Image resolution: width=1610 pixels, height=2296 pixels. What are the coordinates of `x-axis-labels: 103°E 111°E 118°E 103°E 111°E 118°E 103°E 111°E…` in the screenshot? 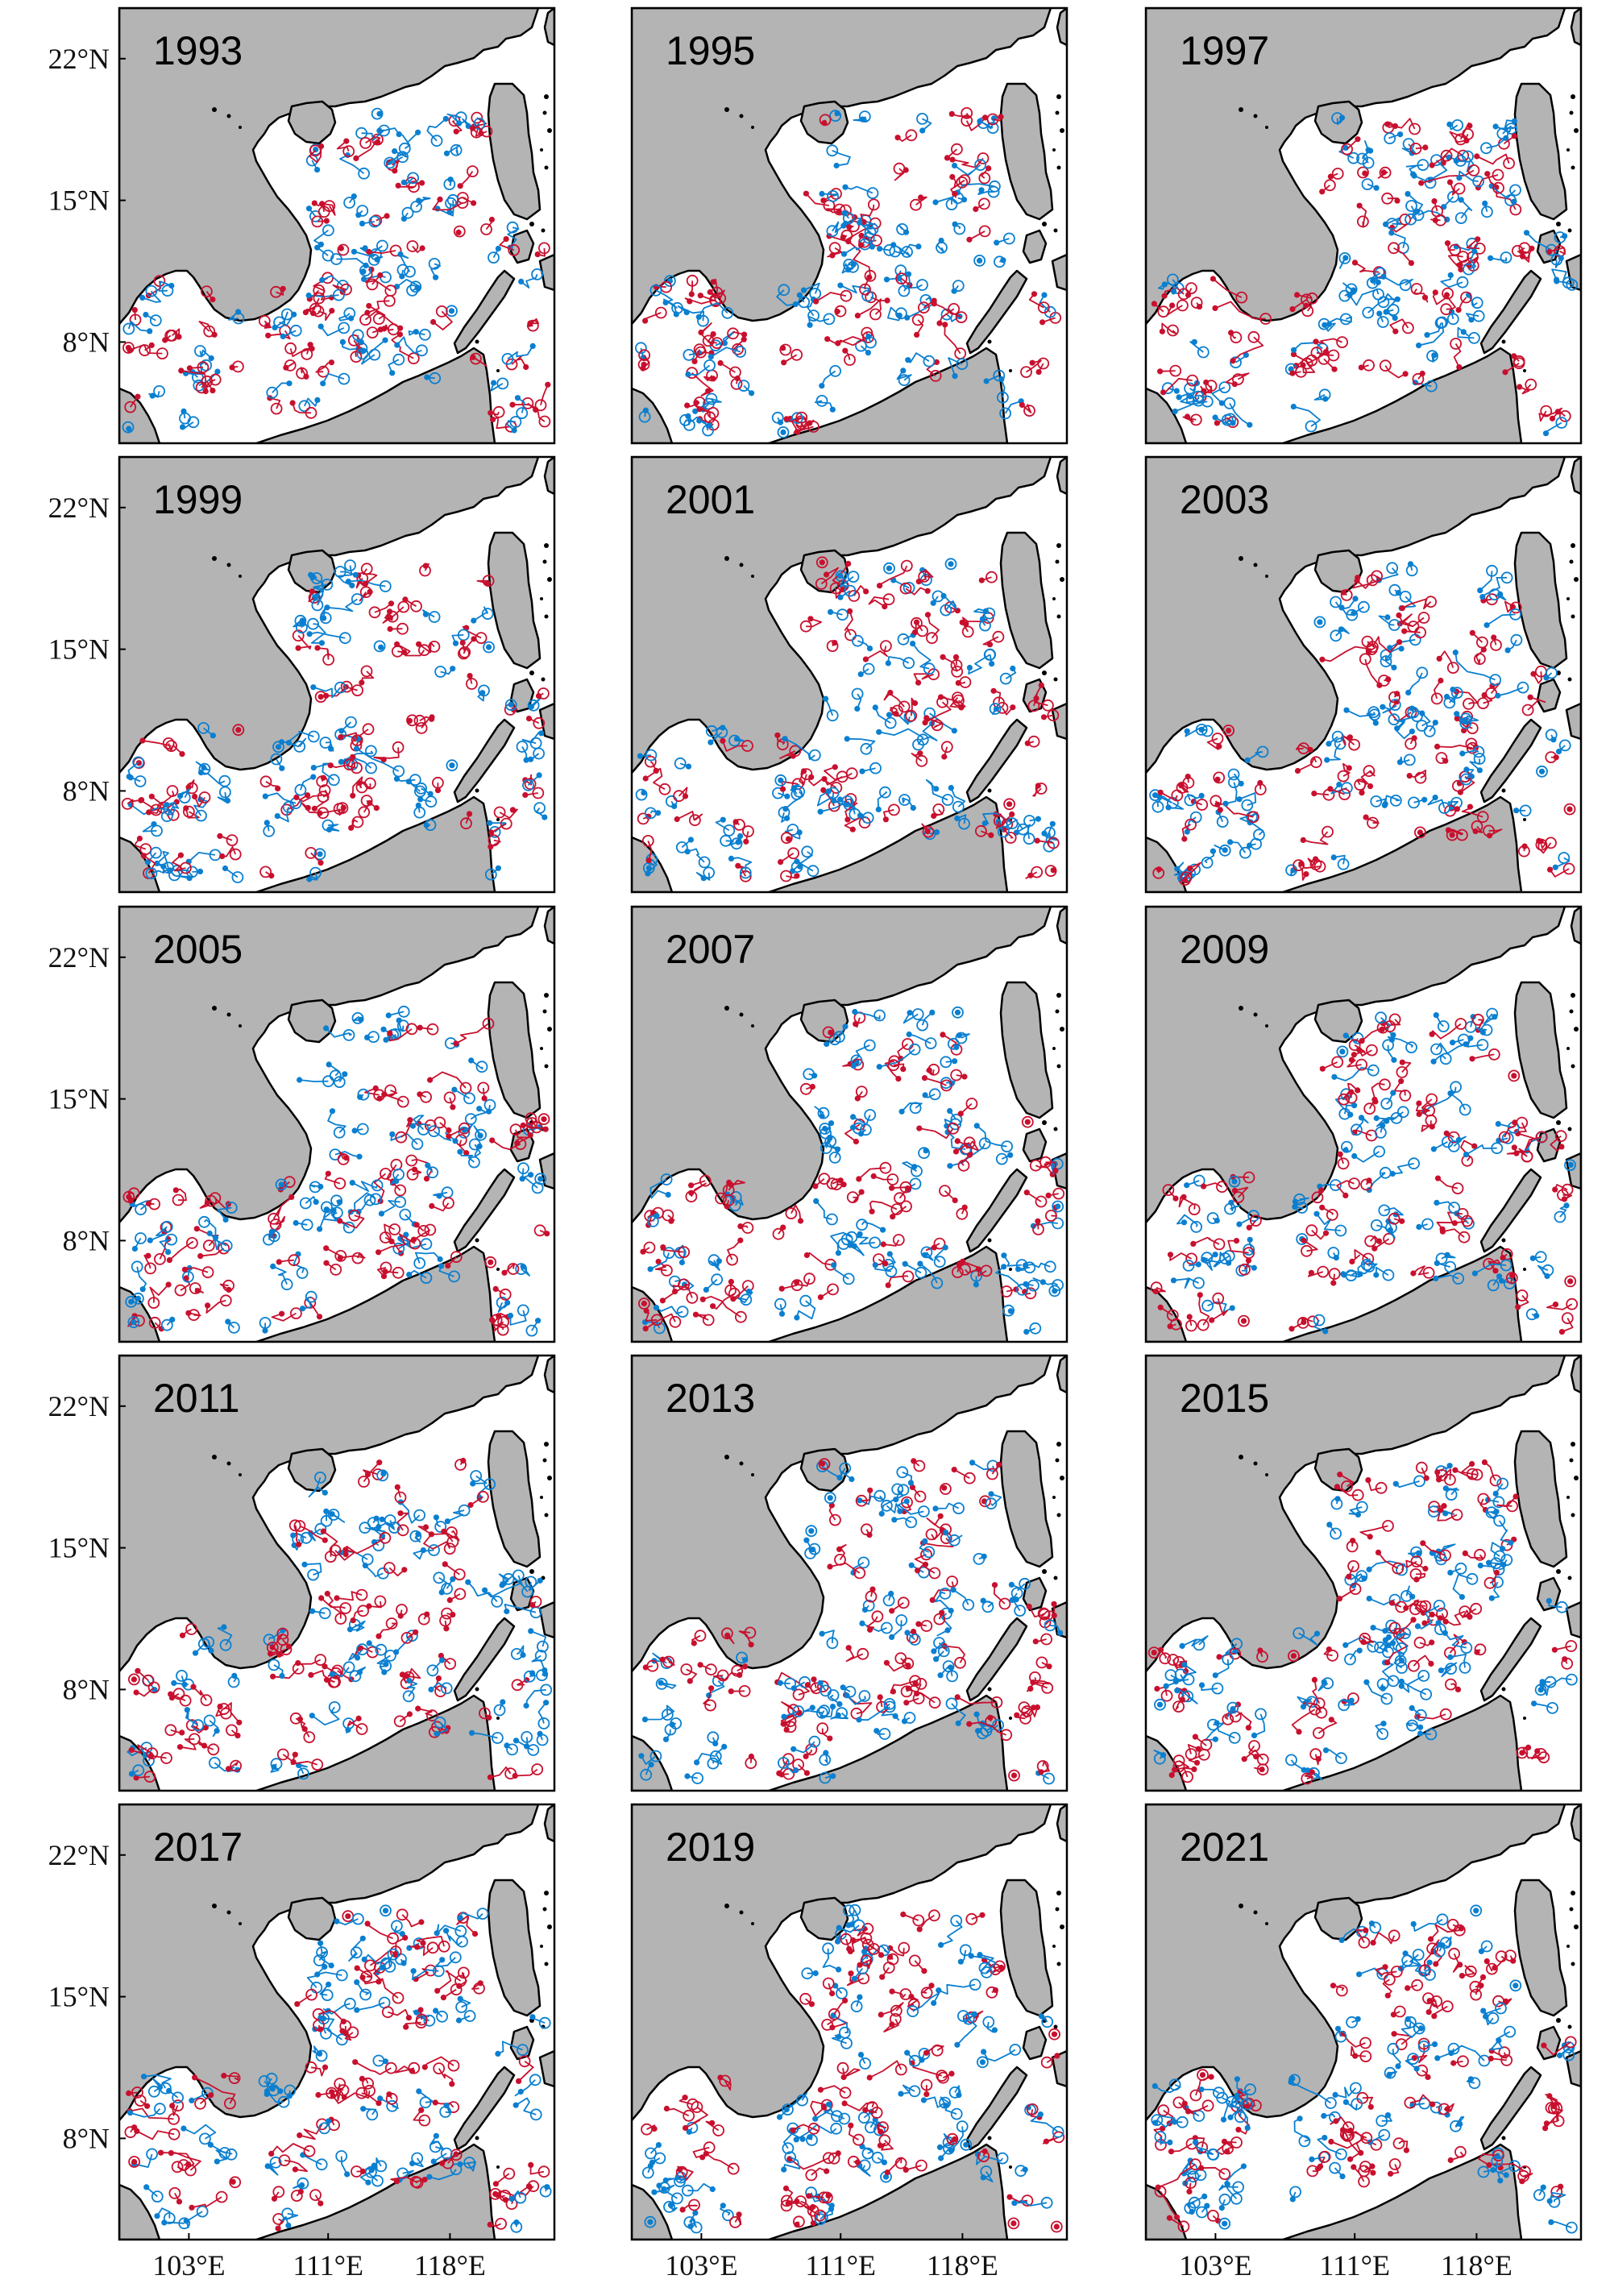 It's located at (832, 2265).